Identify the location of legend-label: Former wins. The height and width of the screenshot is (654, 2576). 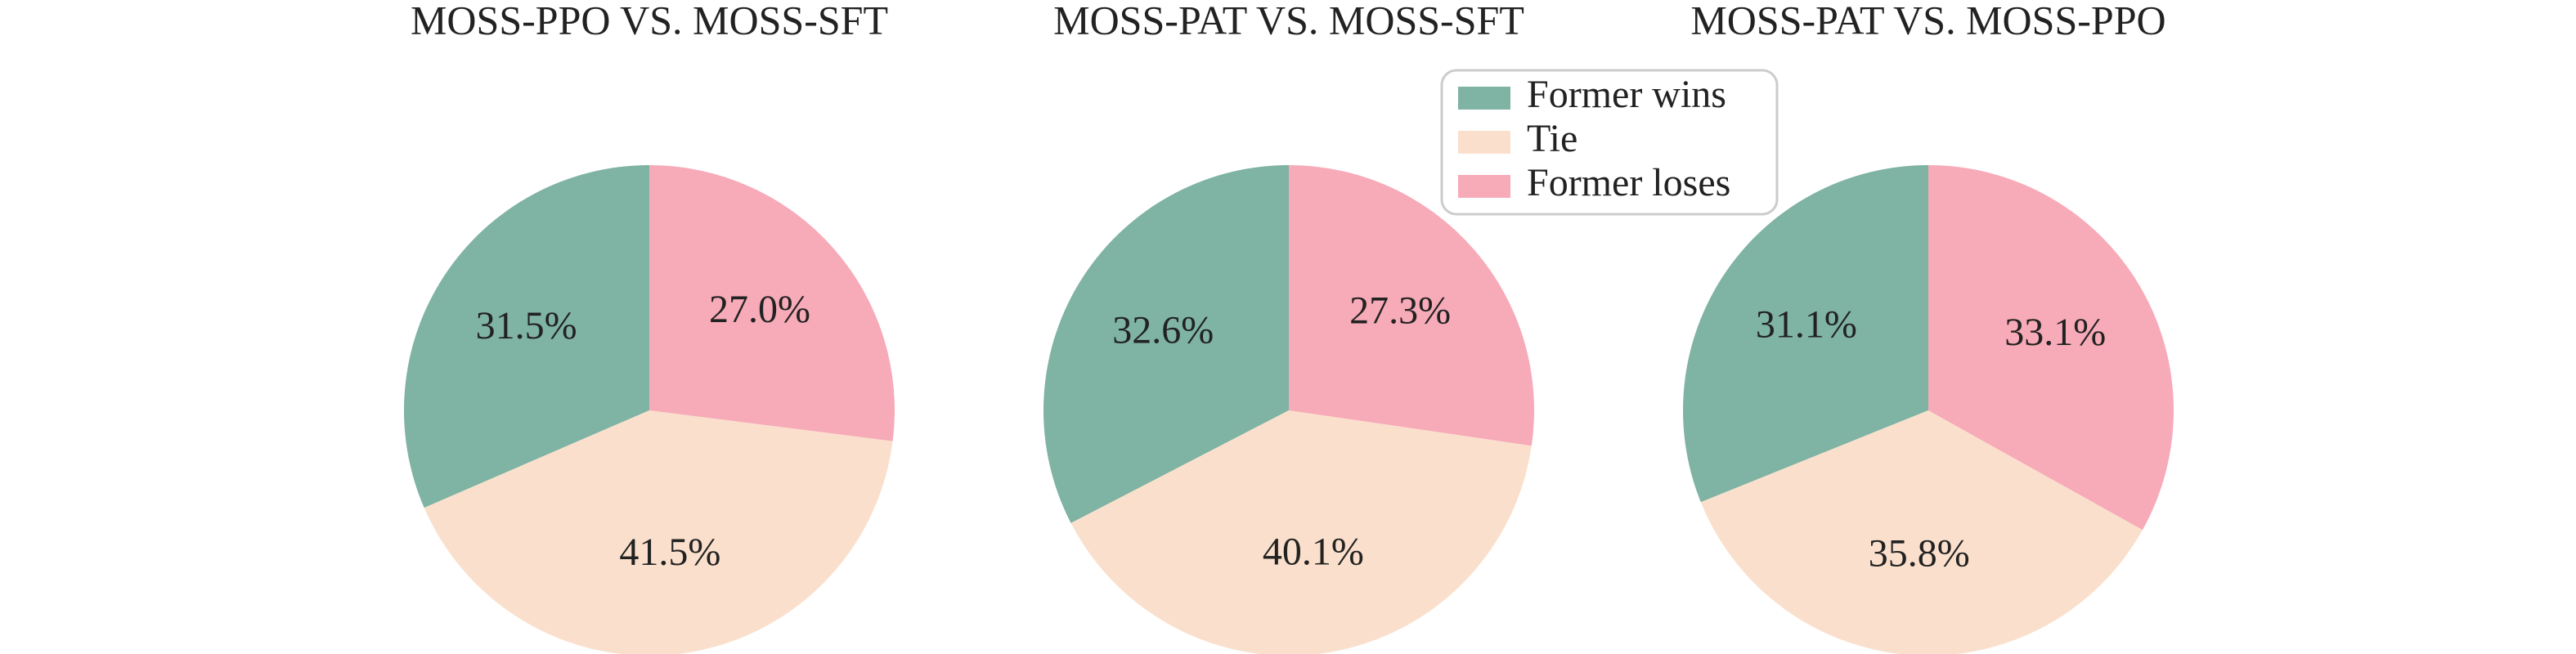
(1626, 94).